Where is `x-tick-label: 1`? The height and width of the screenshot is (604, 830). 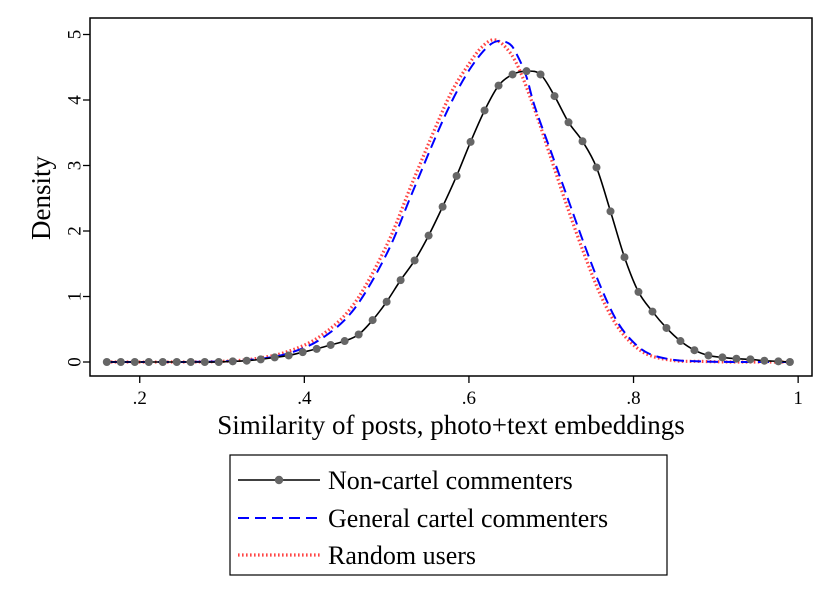 x-tick-label: 1 is located at coordinates (798, 398).